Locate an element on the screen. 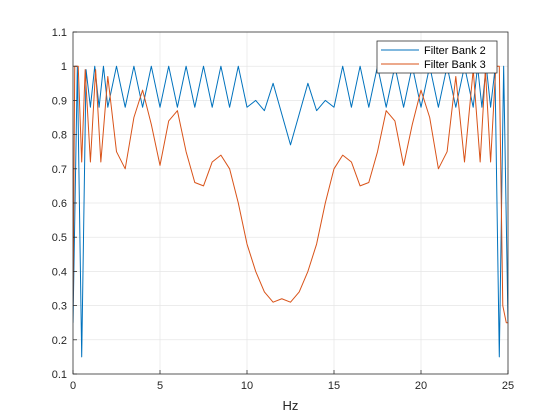 The image size is (560, 420). legend-label-filter-bank-3: Filter Bank 3 is located at coordinates (455, 65).